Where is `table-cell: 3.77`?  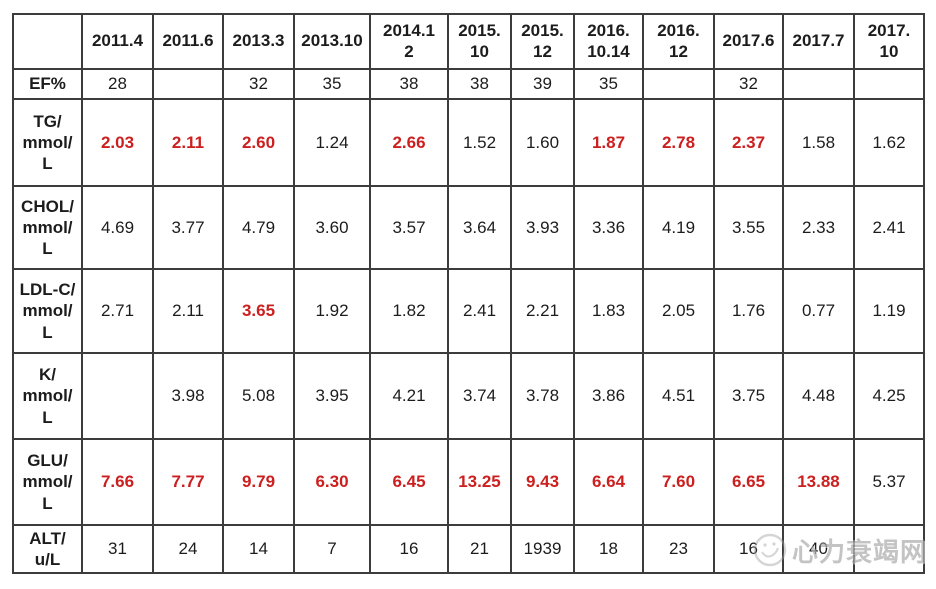 table-cell: 3.77 is located at coordinates (188, 227).